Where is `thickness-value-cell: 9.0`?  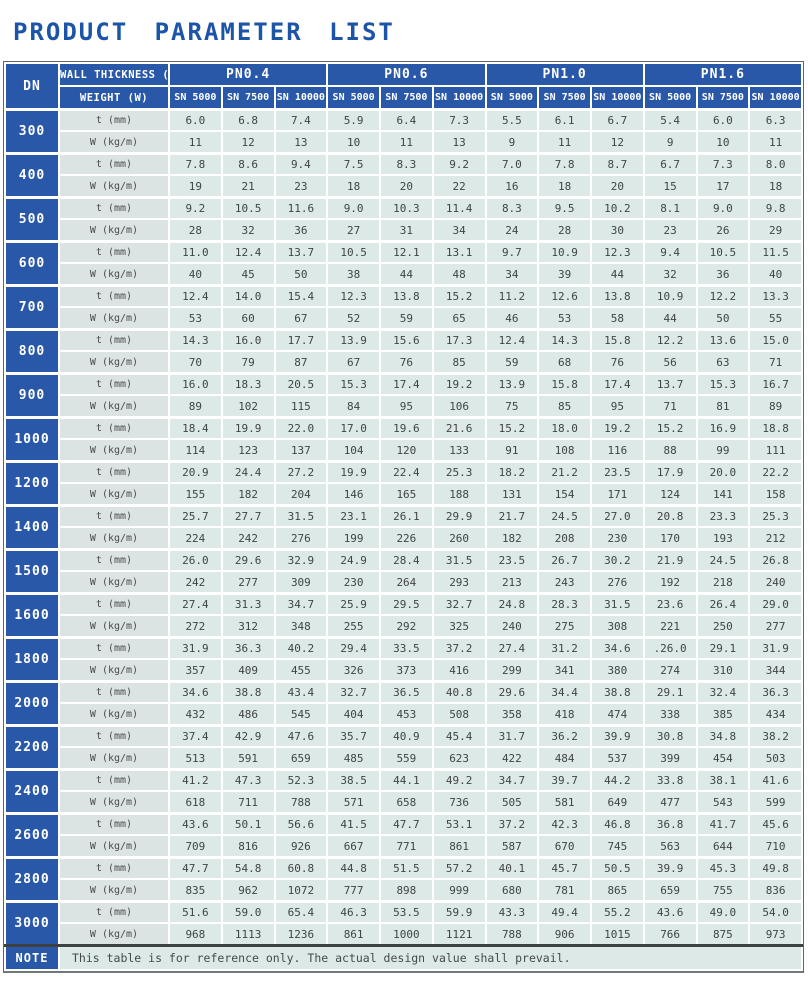 thickness-value-cell: 9.0 is located at coordinates (723, 208).